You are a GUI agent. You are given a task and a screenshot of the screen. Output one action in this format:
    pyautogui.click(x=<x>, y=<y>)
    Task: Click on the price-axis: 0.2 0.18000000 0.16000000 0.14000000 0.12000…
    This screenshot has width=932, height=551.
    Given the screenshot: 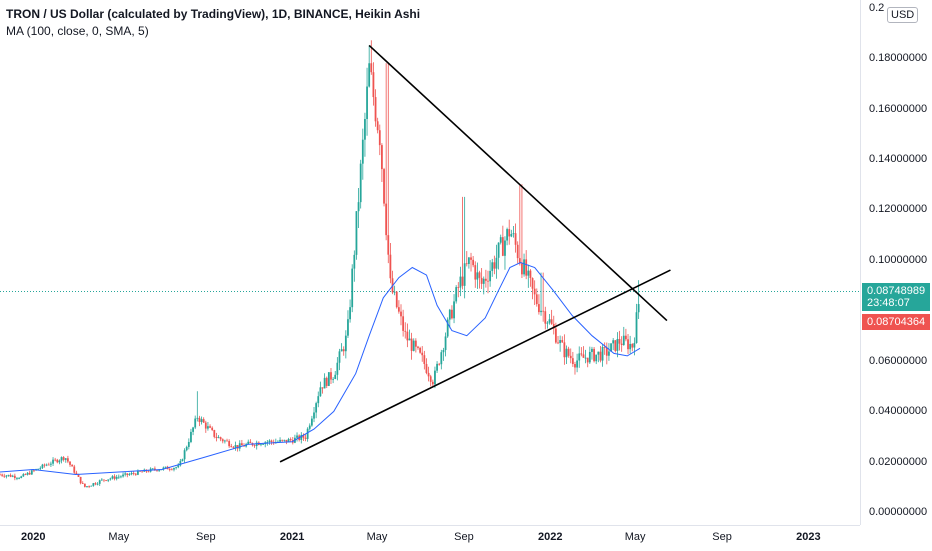 What is the action you would take?
    pyautogui.click(x=896, y=262)
    